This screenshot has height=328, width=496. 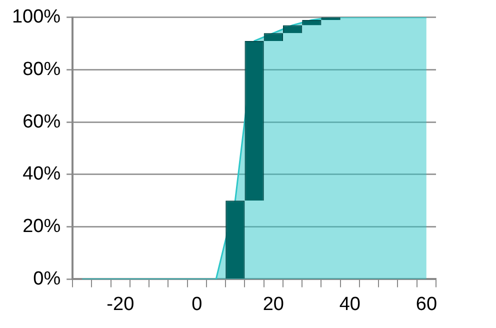 I want to click on y-tick-label: 40%, so click(x=41, y=174).